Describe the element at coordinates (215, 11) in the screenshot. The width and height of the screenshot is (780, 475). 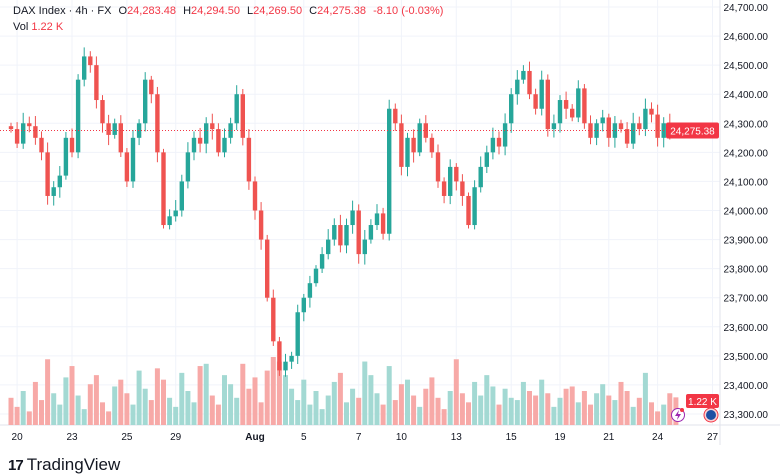
I see `high-number: 24,294.50` at that location.